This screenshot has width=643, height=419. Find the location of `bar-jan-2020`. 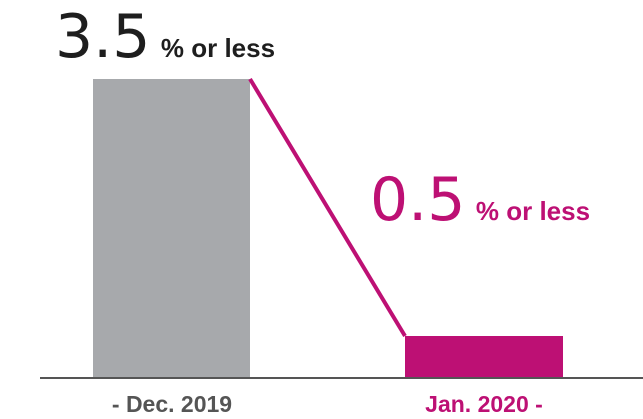

bar-jan-2020 is located at coordinates (484, 357).